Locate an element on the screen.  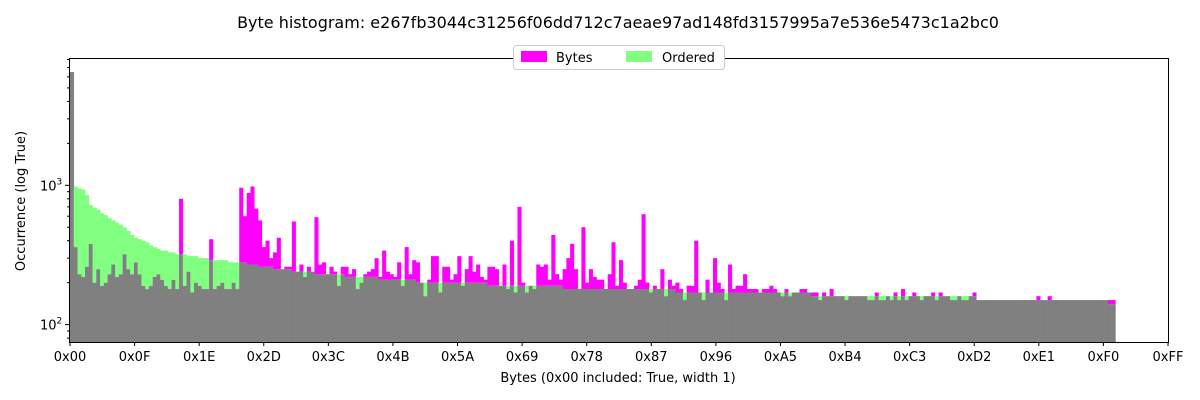
x-tick-label: 0x00 is located at coordinates (70, 357).